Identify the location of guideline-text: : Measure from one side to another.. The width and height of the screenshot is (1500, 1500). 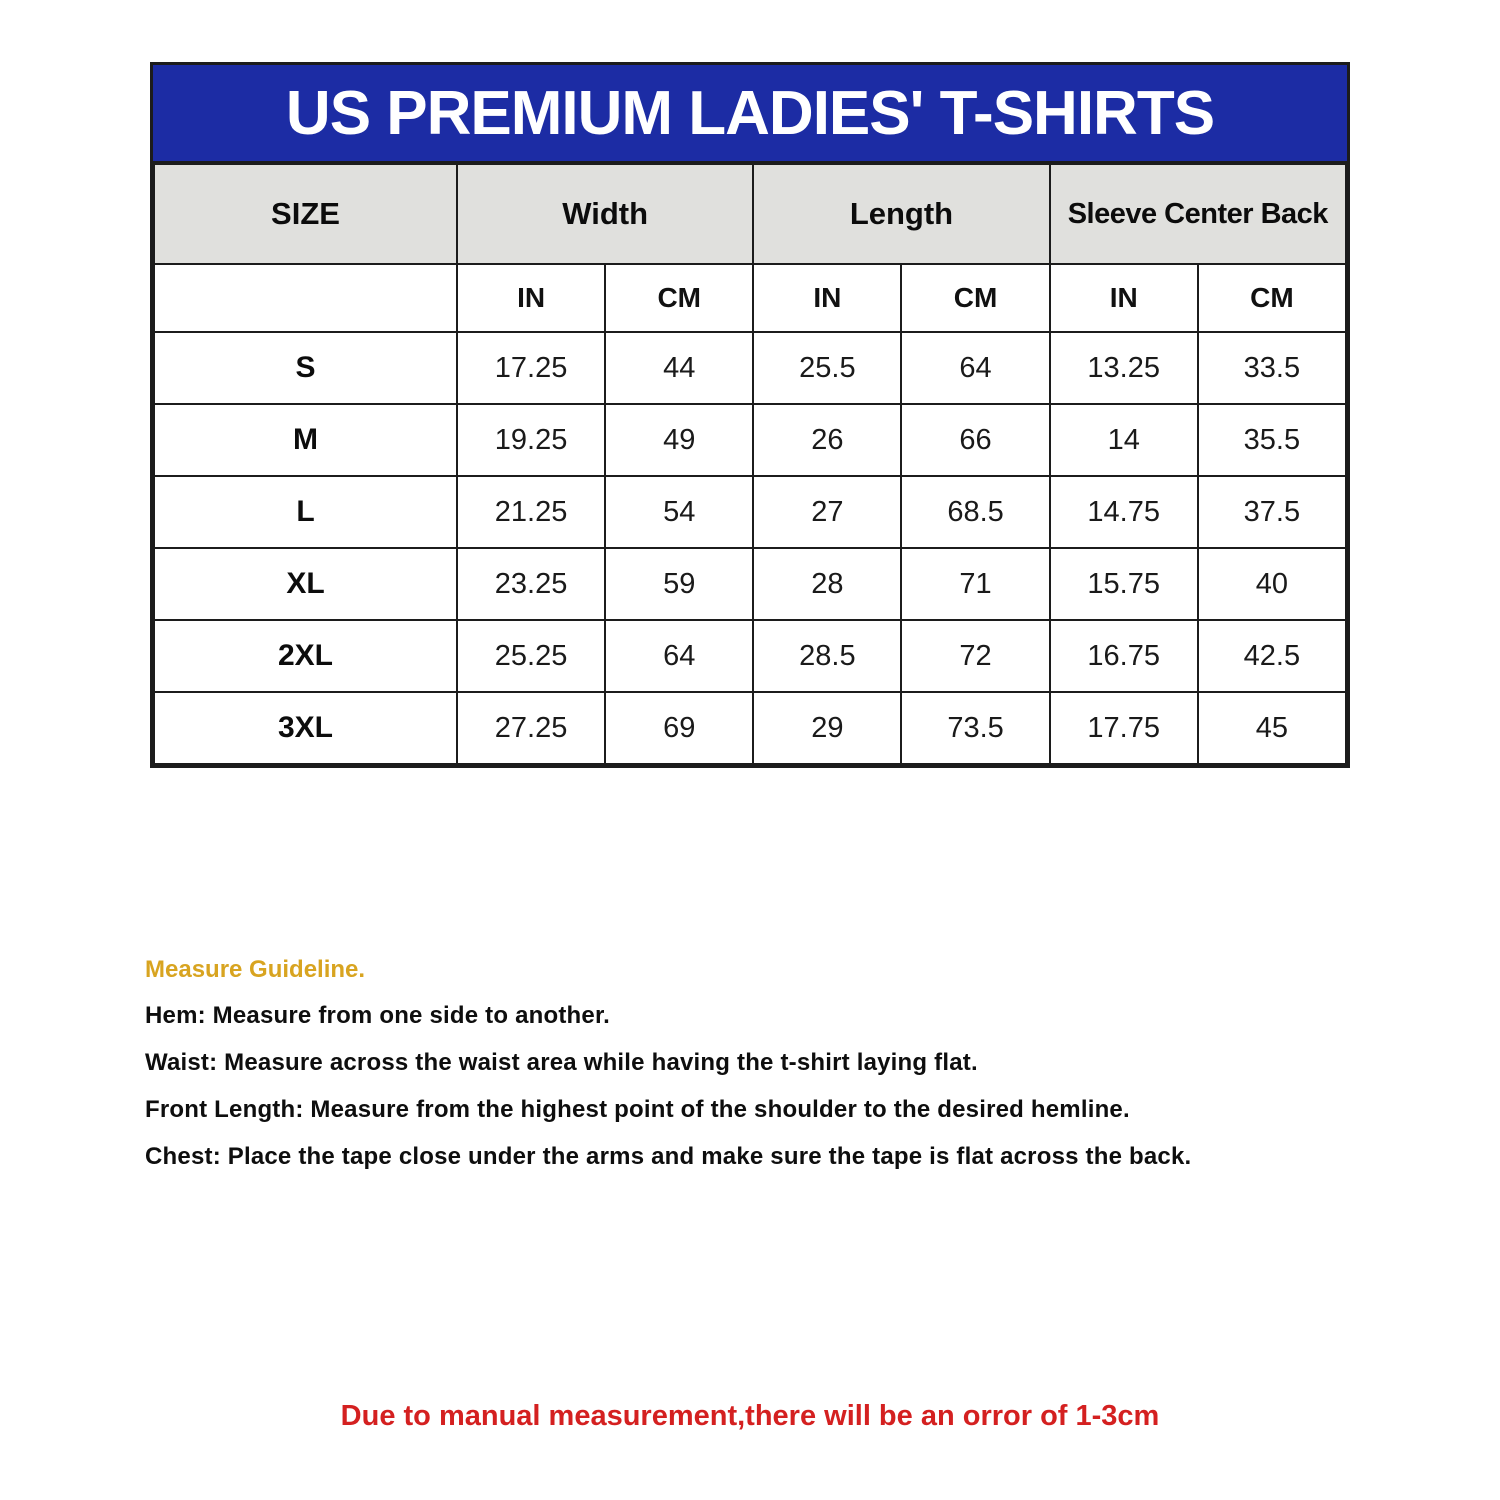
(404, 1015).